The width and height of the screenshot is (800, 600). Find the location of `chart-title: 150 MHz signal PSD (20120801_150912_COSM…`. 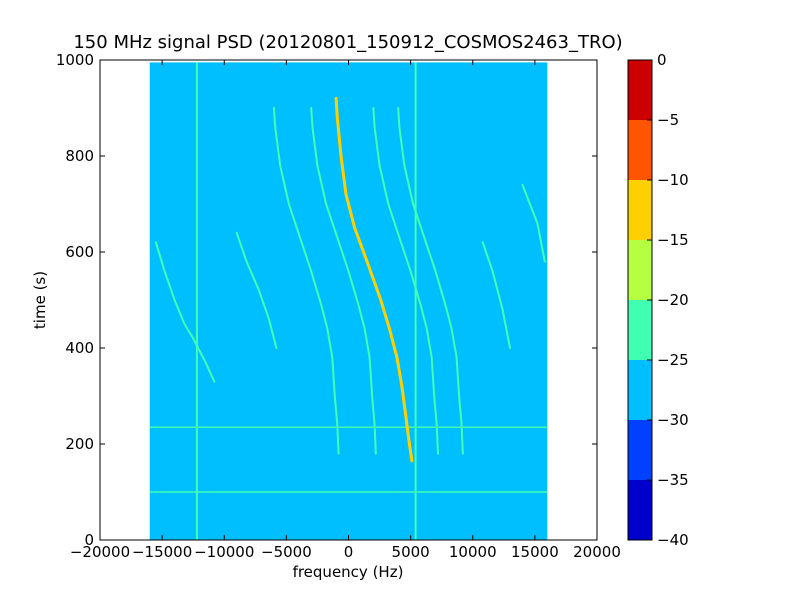

chart-title: 150 MHz signal PSD (20120801_150912_COSM… is located at coordinates (347, 42).